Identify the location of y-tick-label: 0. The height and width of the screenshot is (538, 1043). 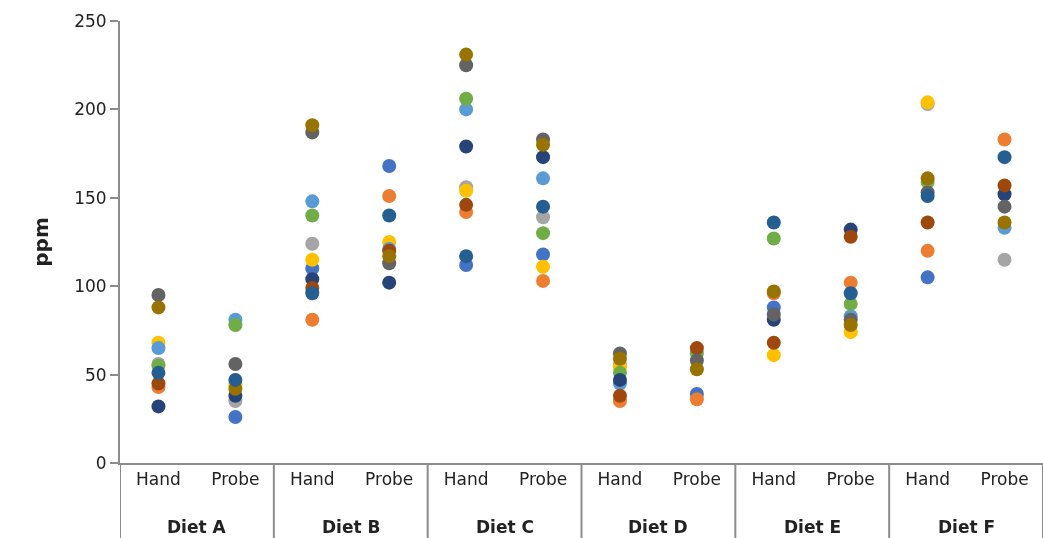
(101, 462).